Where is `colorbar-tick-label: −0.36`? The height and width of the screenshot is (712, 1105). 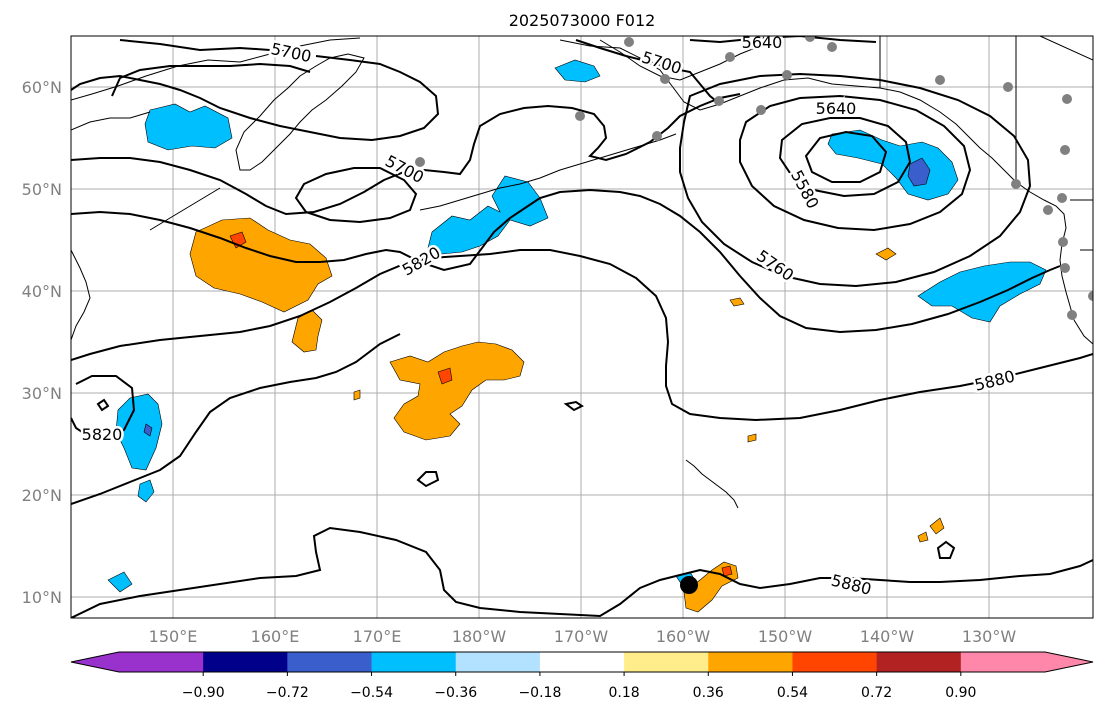 colorbar-tick-label: −0.36 is located at coordinates (455, 693).